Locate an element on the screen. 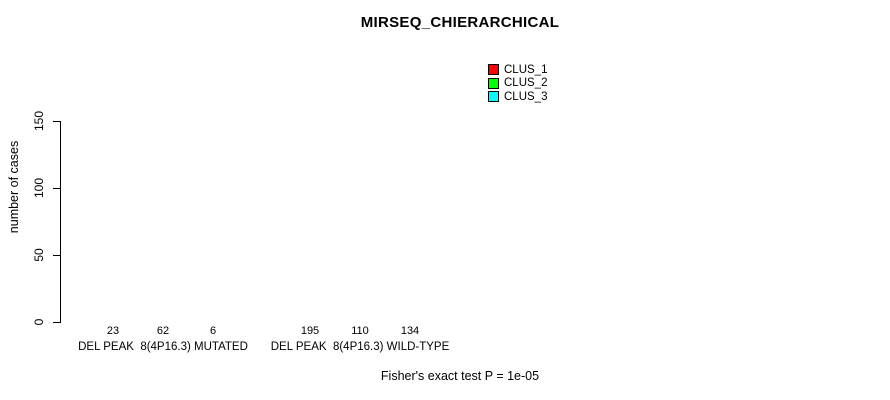 This screenshot has height=400, width=890. chart-title: MIRSEQ_CHIERARCHICAL is located at coordinates (460, 22).